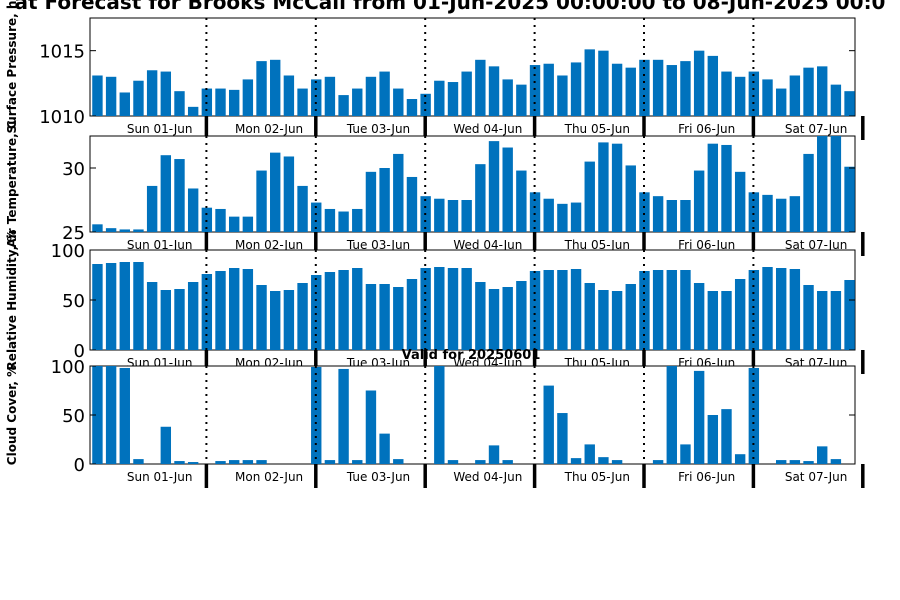  What do you see at coordinates (597, 245) in the screenshot?
I see `x-day-label: Thu 05-Jun` at bounding box center [597, 245].